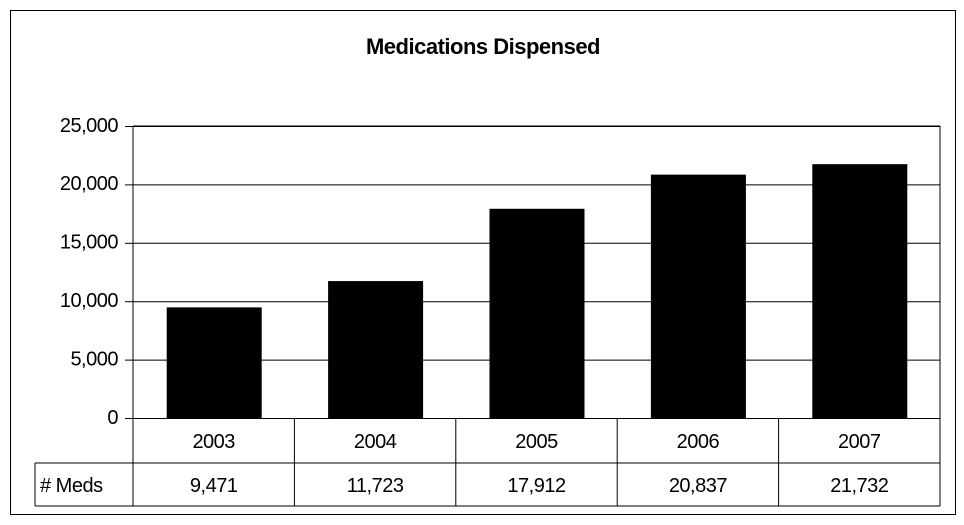 The width and height of the screenshot is (964, 525). I want to click on y-tick-label: 20,000, so click(89, 184).